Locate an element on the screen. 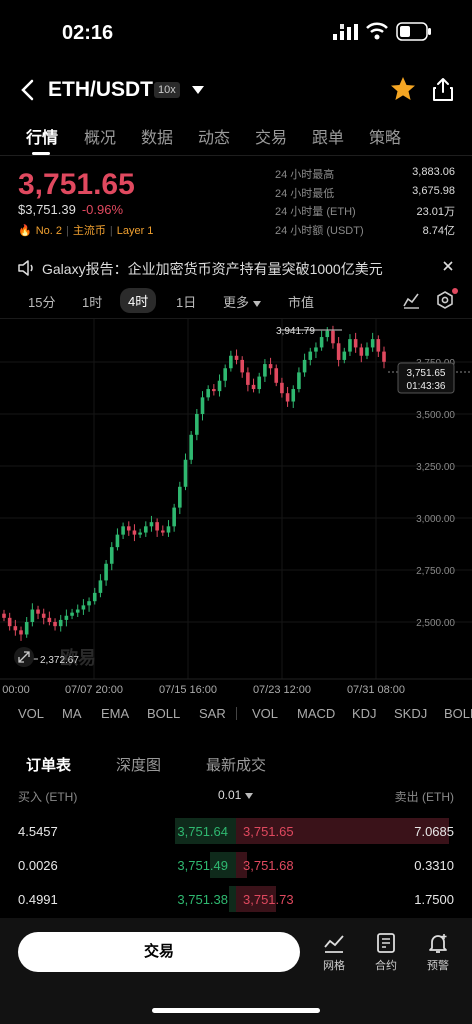 Image resolution: width=472 pixels, height=1024 pixels. tab-strategy: 策略 is located at coordinates (385, 138).